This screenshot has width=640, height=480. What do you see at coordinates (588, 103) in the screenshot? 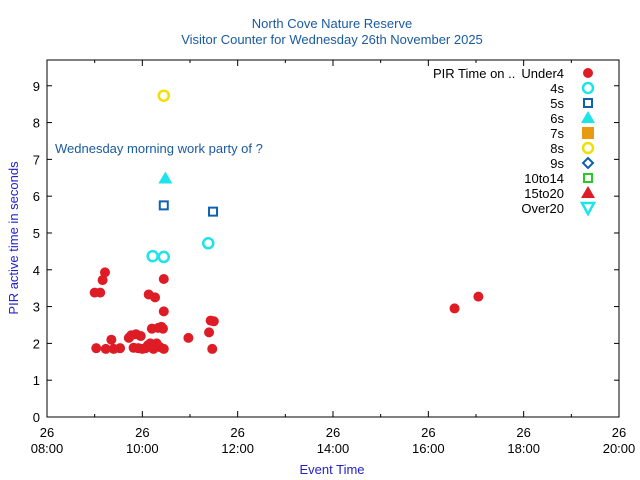
I see `legend-marker-5s` at bounding box center [588, 103].